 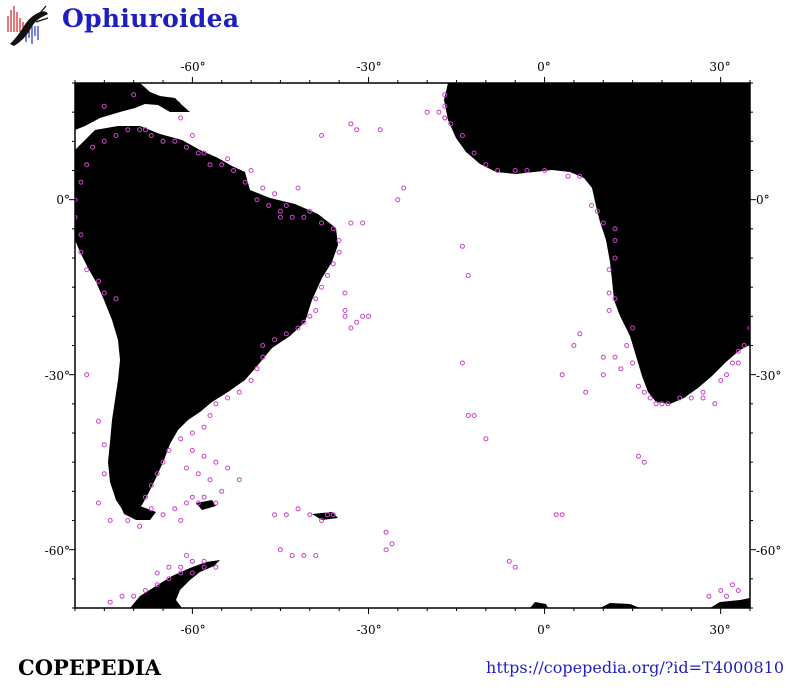 What do you see at coordinates (89, 667) in the screenshot?
I see `copepedia-brand: COPEPEDIA` at bounding box center [89, 667].